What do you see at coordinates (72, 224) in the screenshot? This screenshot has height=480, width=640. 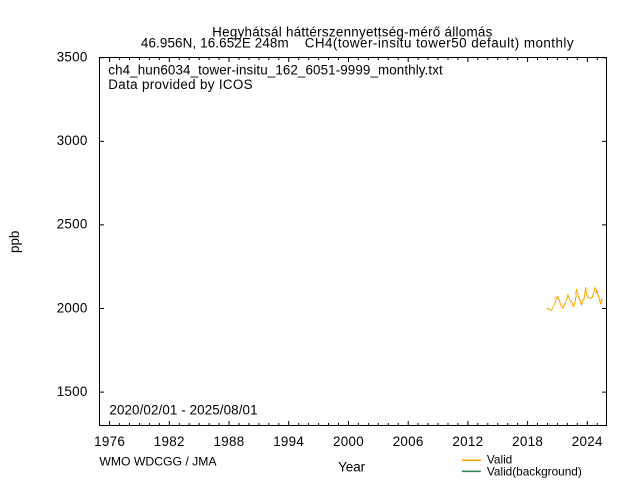 I see `svg-text: 2500` at bounding box center [72, 224].